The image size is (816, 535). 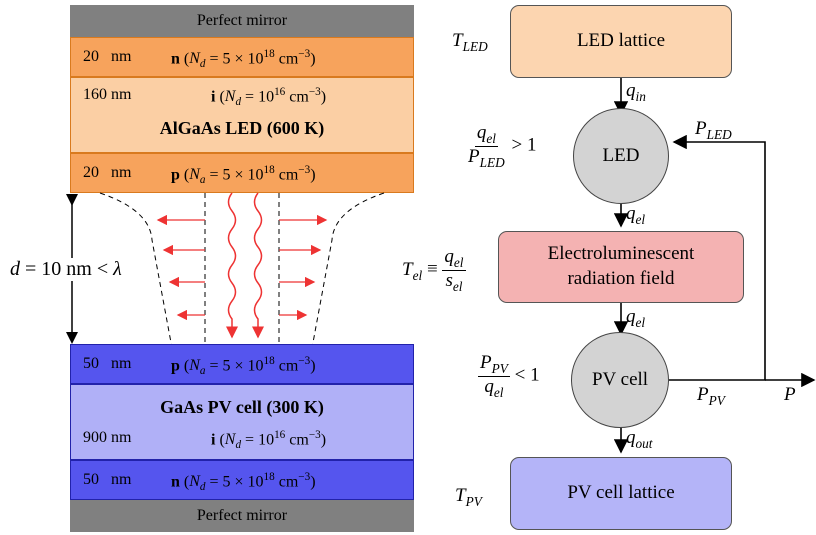 What do you see at coordinates (621, 254) in the screenshot?
I see `field-label-line1: Electroluminescent` at bounding box center [621, 254].